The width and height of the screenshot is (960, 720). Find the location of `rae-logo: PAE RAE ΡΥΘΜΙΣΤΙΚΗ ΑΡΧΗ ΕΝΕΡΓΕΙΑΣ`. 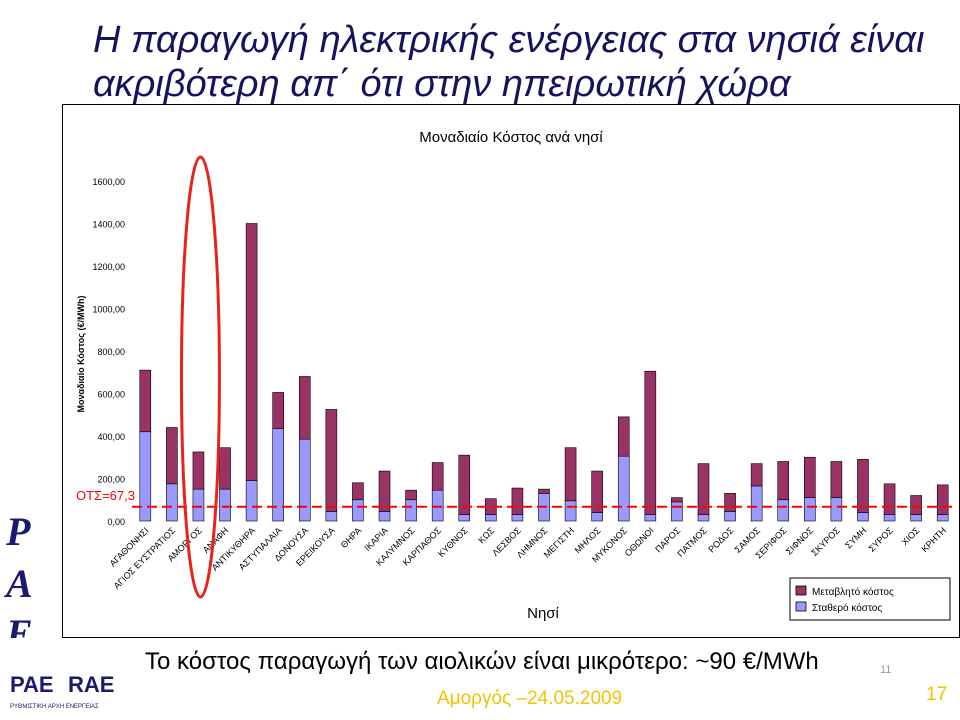

rae-logo: PAE RAE ΡΥΘΜΙΣΤΙΚΗ ΑΡΧΗ ΕΝΕΡΓΕΙΑΣ is located at coordinates (65, 689).